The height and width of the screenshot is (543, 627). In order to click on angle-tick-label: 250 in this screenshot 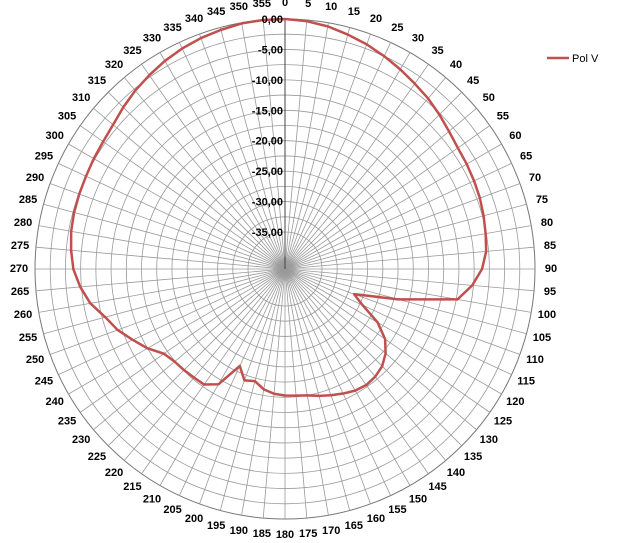, I will do `click(35, 360)`.